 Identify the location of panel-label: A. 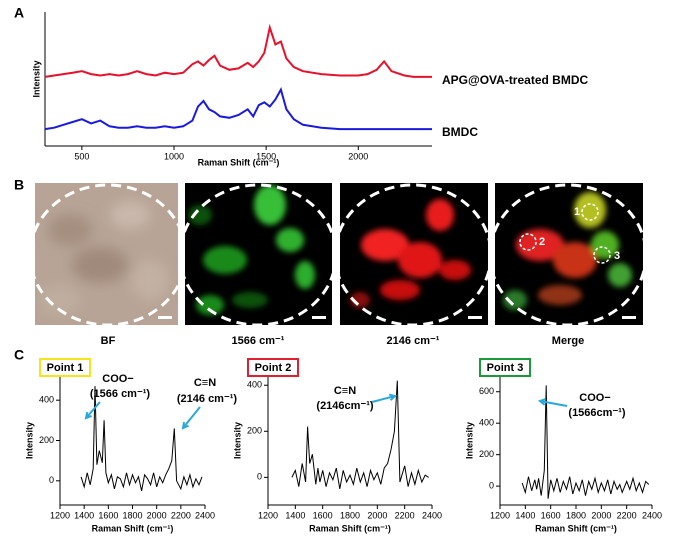
(19, 13).